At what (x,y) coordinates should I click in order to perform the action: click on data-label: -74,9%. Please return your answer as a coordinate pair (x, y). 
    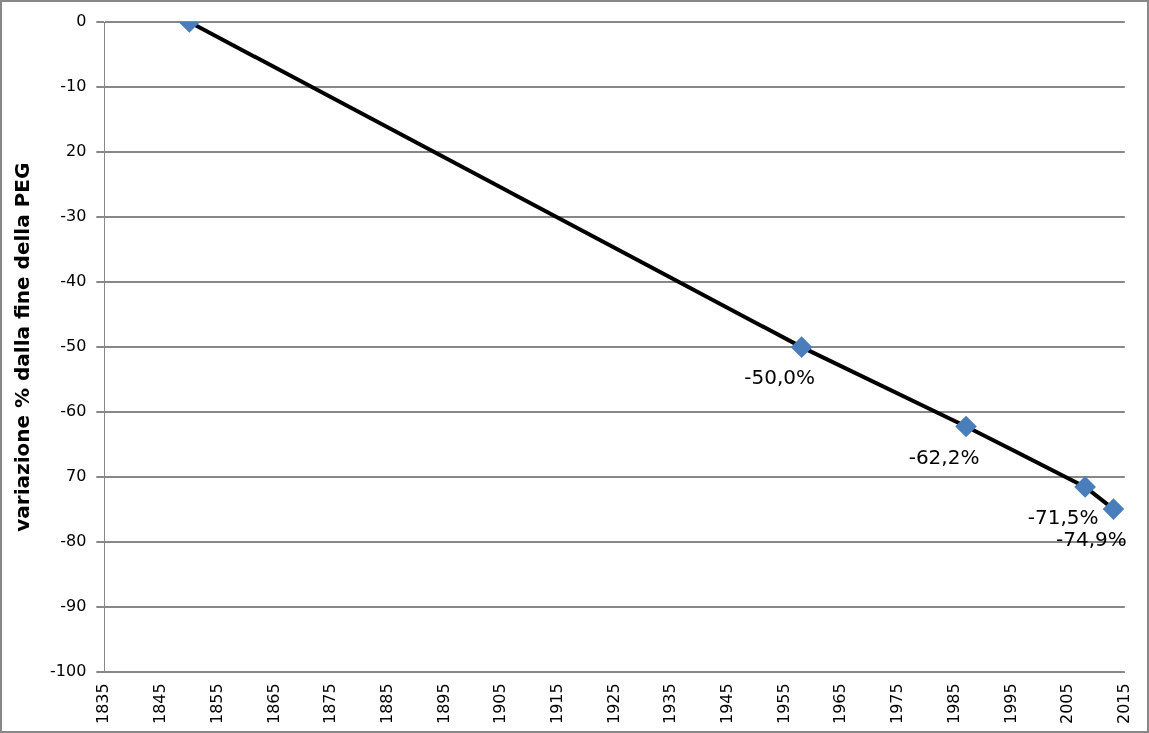
    Looking at the image, I should click on (1091, 539).